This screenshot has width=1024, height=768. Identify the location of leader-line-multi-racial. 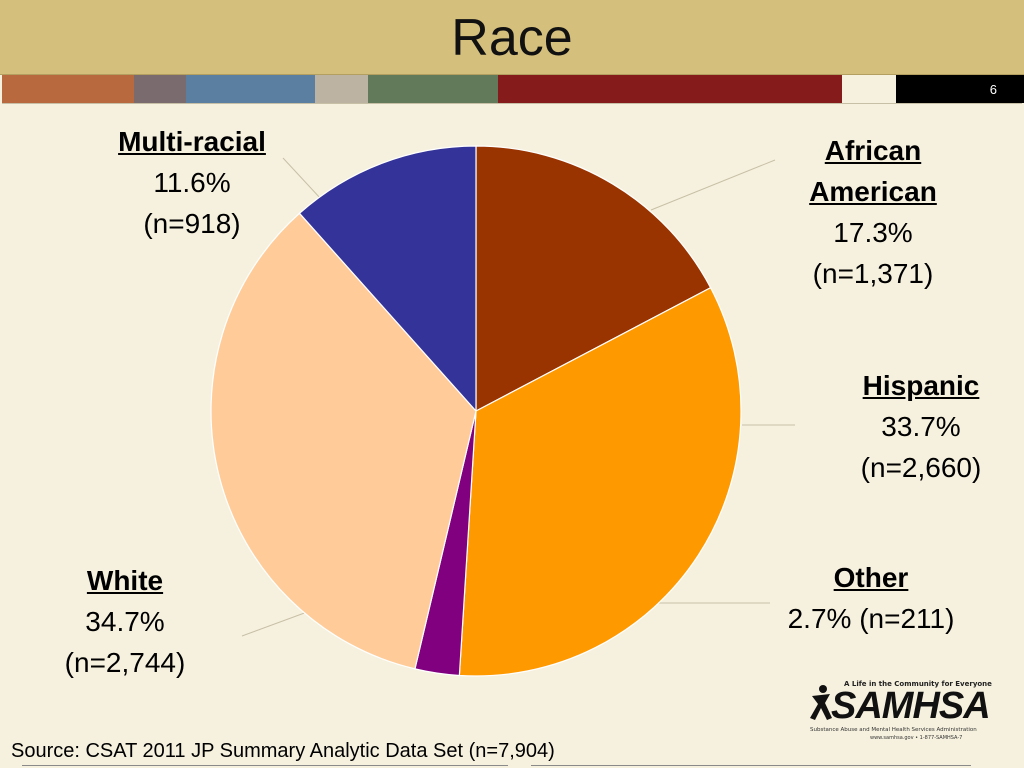
(302, 178).